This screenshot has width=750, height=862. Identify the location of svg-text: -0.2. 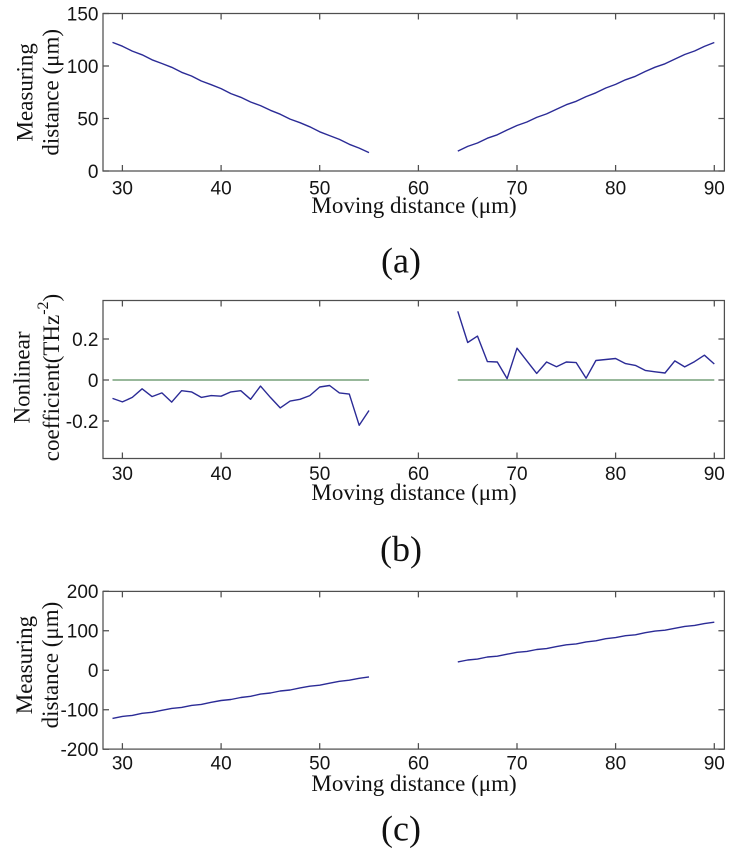
(82, 422).